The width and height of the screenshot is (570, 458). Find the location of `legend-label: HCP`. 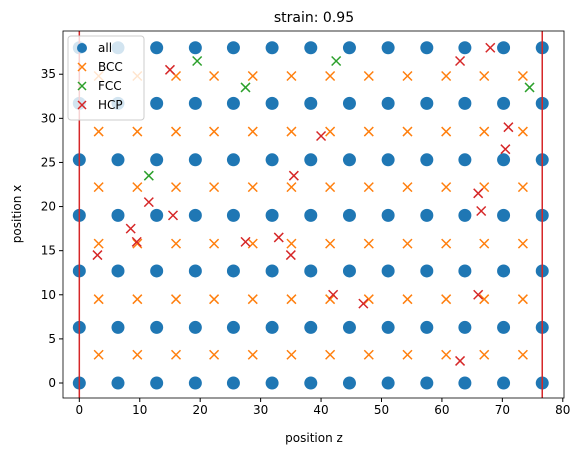

legend-label: HCP is located at coordinates (110, 105).